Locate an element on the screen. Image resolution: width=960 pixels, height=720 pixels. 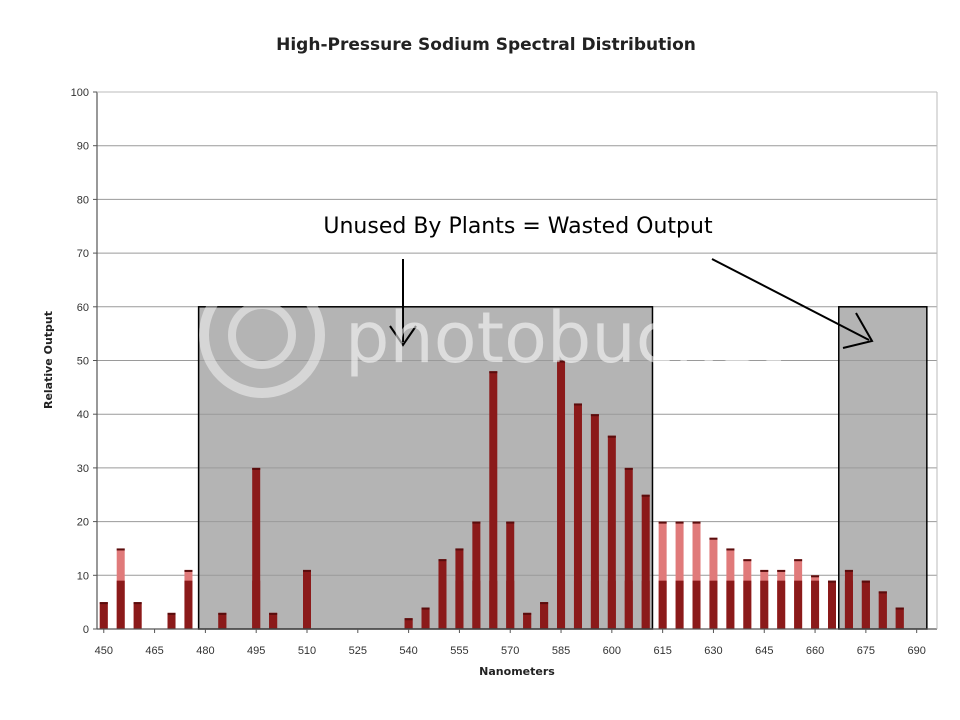
x-axis-label: Nanometers is located at coordinates (517, 671).